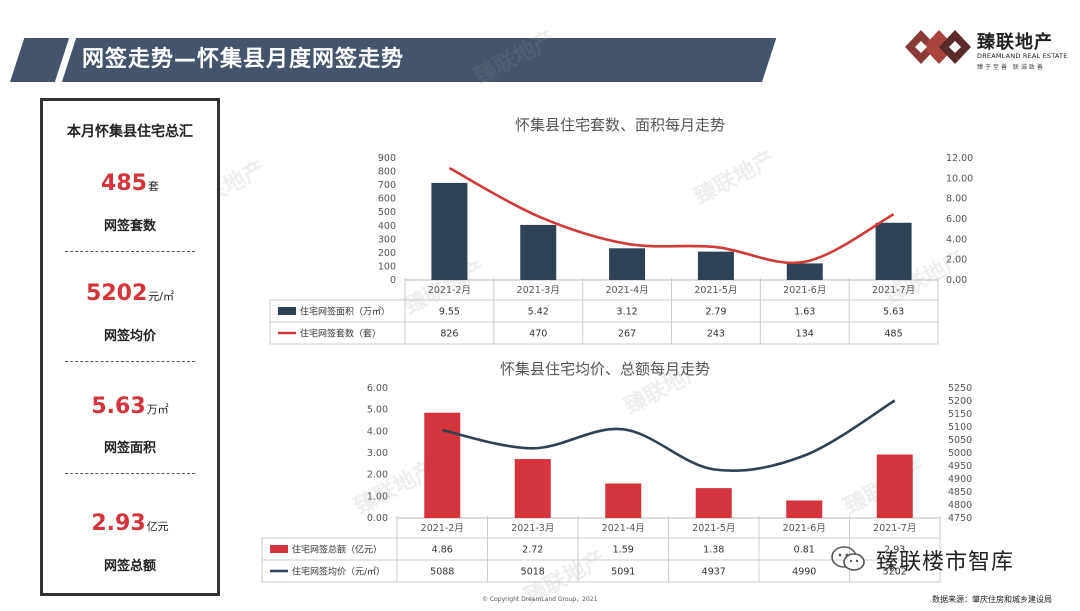 This screenshot has height=611, width=1080. I want to click on copyright-text: © Copyright DreamLand Group，2021, so click(540, 599).